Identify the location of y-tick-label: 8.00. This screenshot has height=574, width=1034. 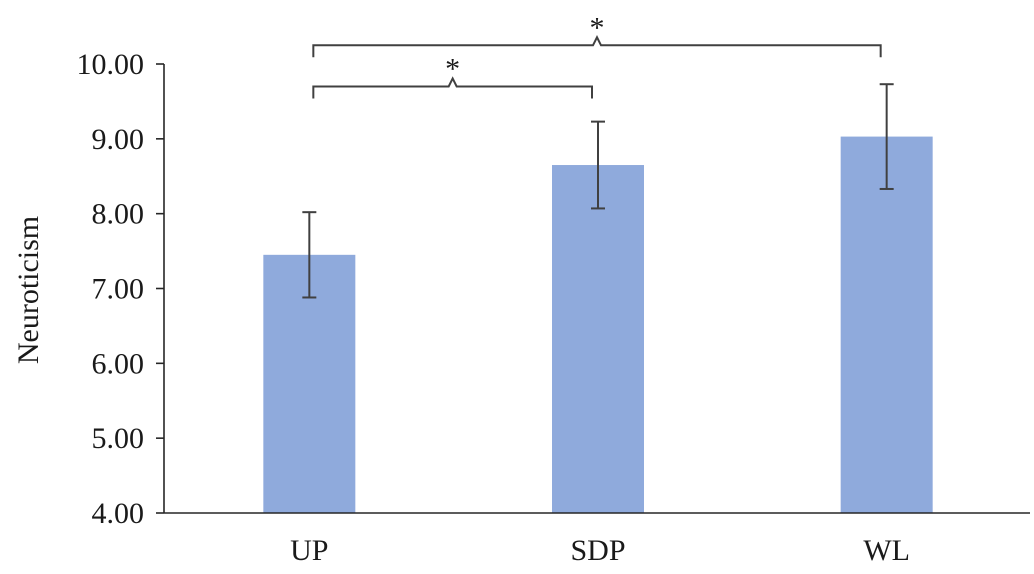
(118, 214).